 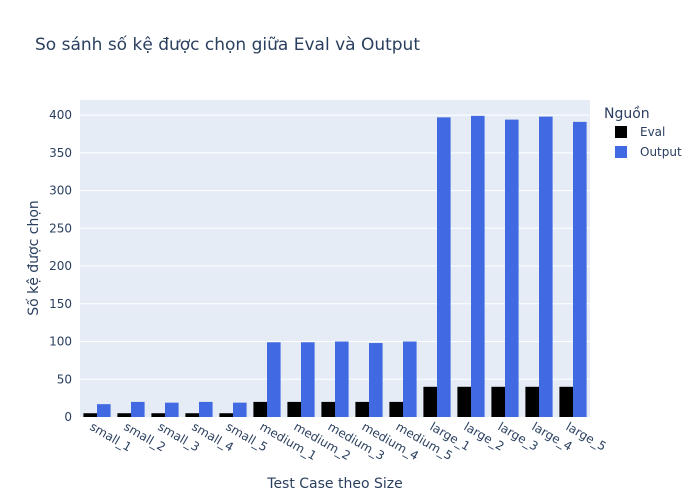 What do you see at coordinates (60, 304) in the screenshot?
I see `y-tick-label: 150` at bounding box center [60, 304].